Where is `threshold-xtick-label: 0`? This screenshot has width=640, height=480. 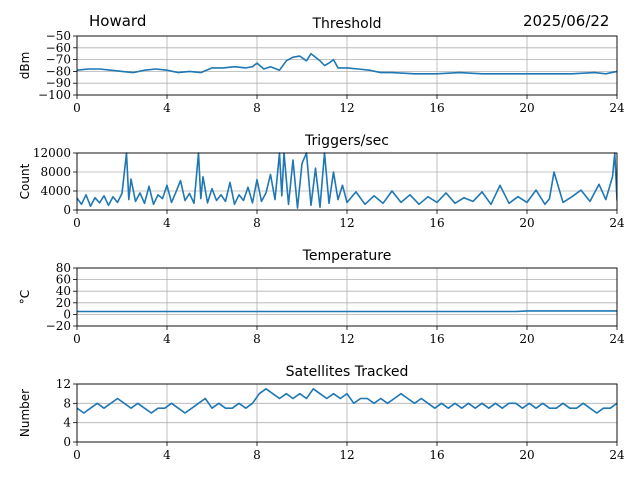 threshold-xtick-label: 0 is located at coordinates (77, 108).